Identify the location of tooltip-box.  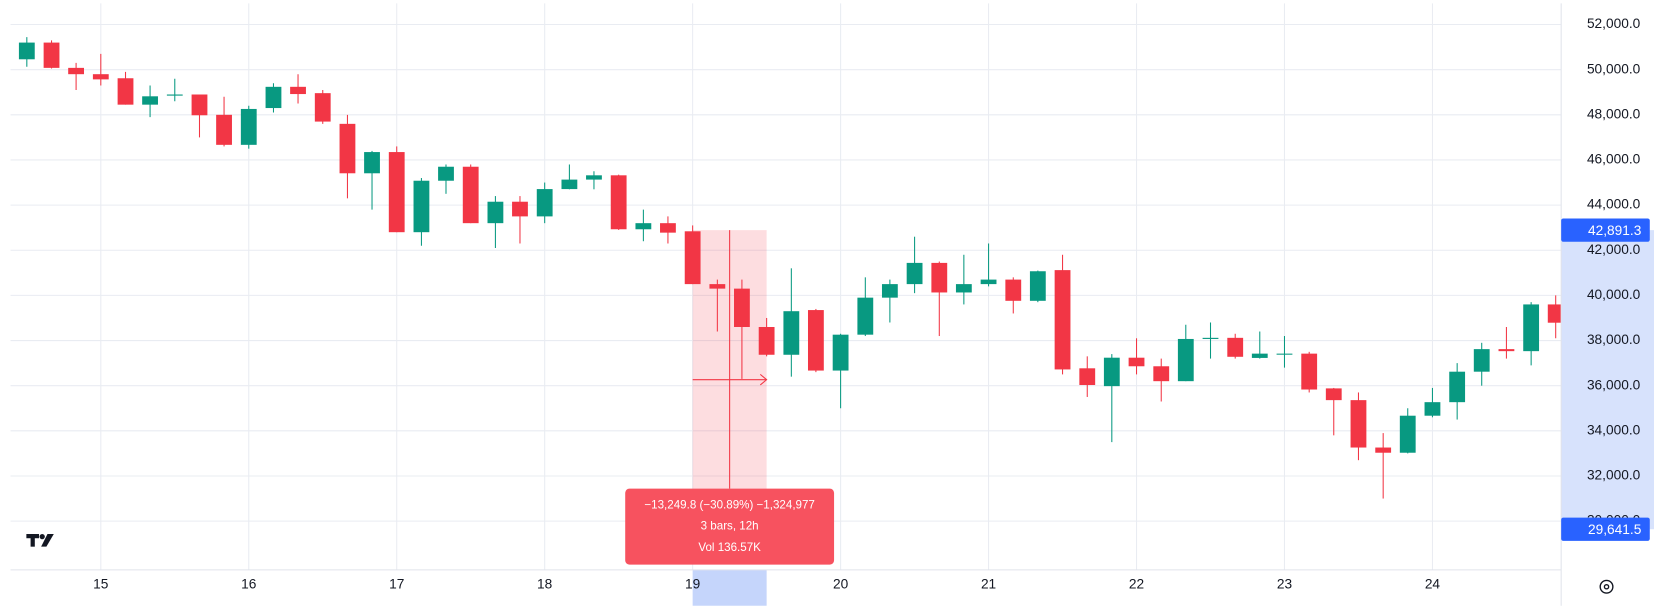
(730, 526).